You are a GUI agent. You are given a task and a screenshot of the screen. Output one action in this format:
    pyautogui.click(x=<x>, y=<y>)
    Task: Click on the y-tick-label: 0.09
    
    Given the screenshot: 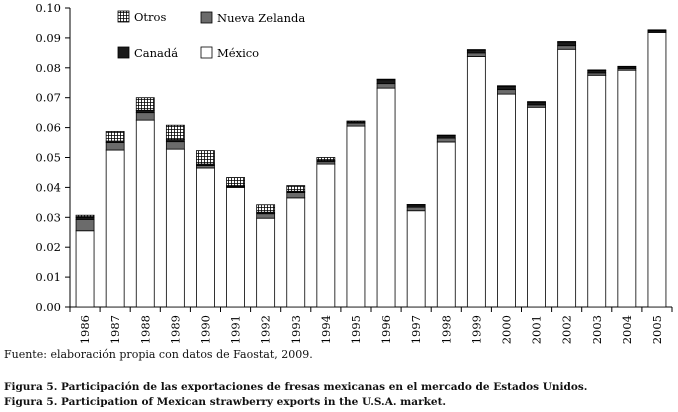 What is the action you would take?
    pyautogui.click(x=48, y=38)
    